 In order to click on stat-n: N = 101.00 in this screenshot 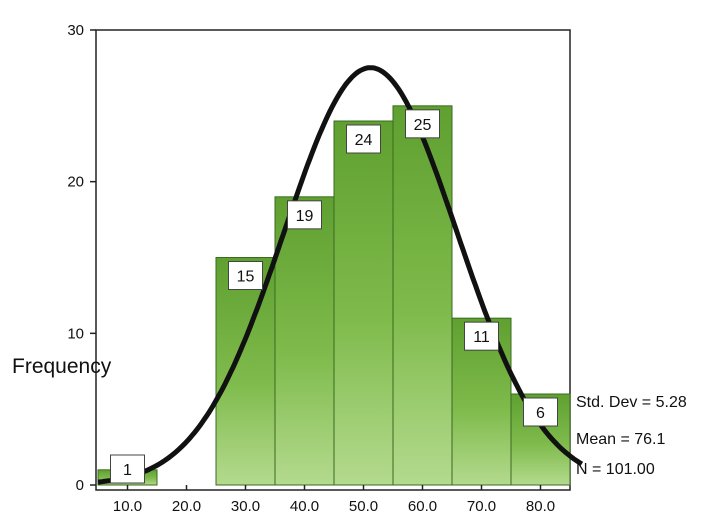, I will do `click(615, 469)`.